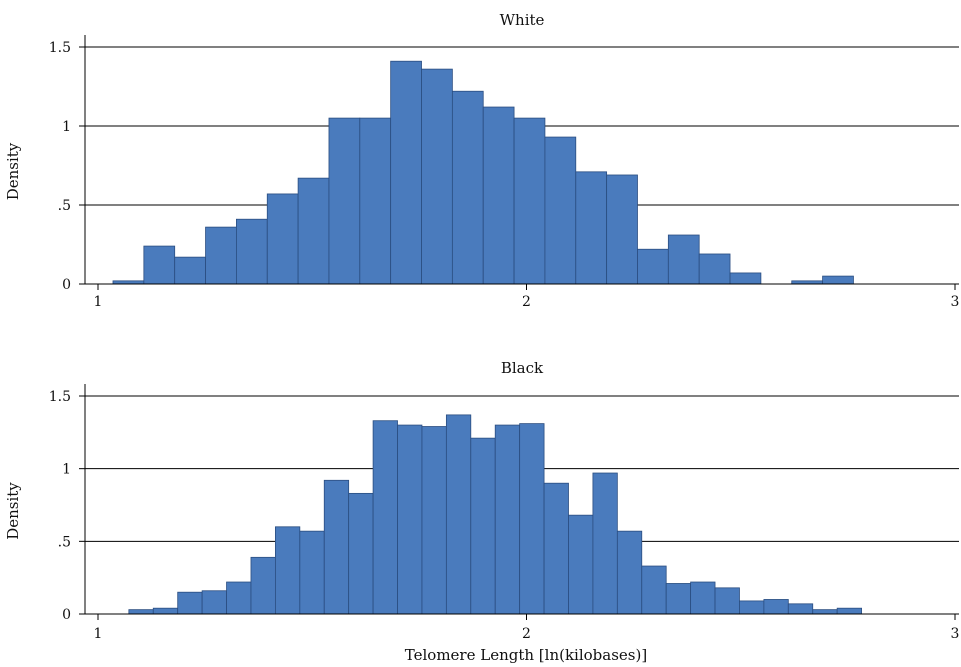 This screenshot has height=667, width=961. Describe the element at coordinates (522, 20) in the screenshot. I see `panel-title: White` at that location.